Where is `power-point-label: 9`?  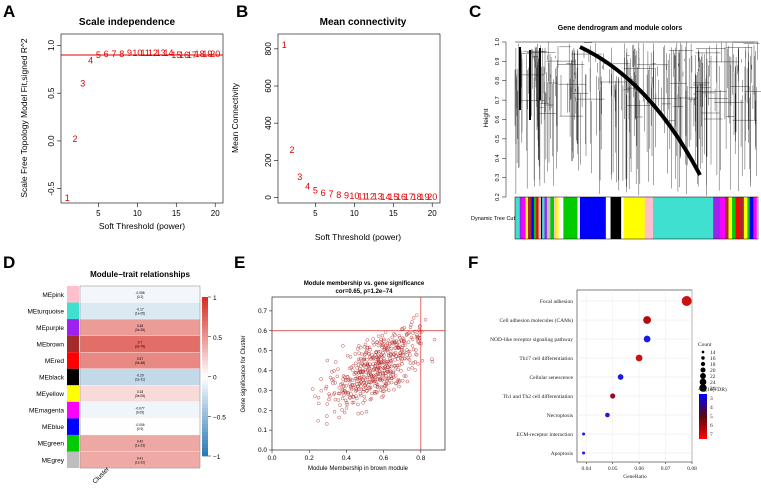
power-point-label: 9 is located at coordinates (346, 196).